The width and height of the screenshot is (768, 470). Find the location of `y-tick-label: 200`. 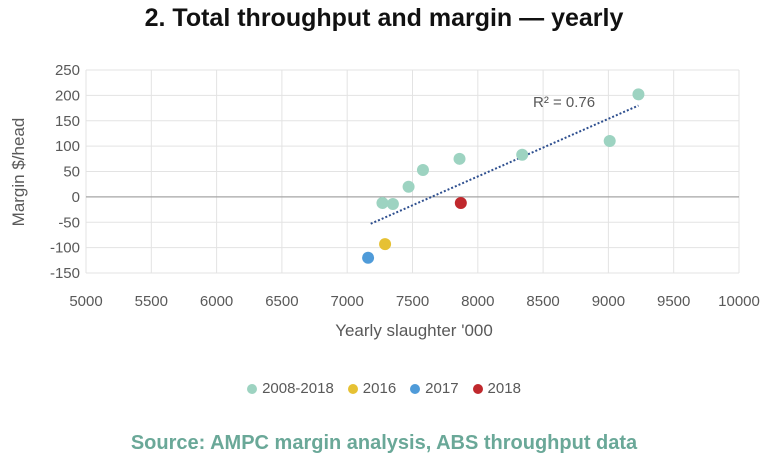

y-tick-label: 200 is located at coordinates (67, 95).